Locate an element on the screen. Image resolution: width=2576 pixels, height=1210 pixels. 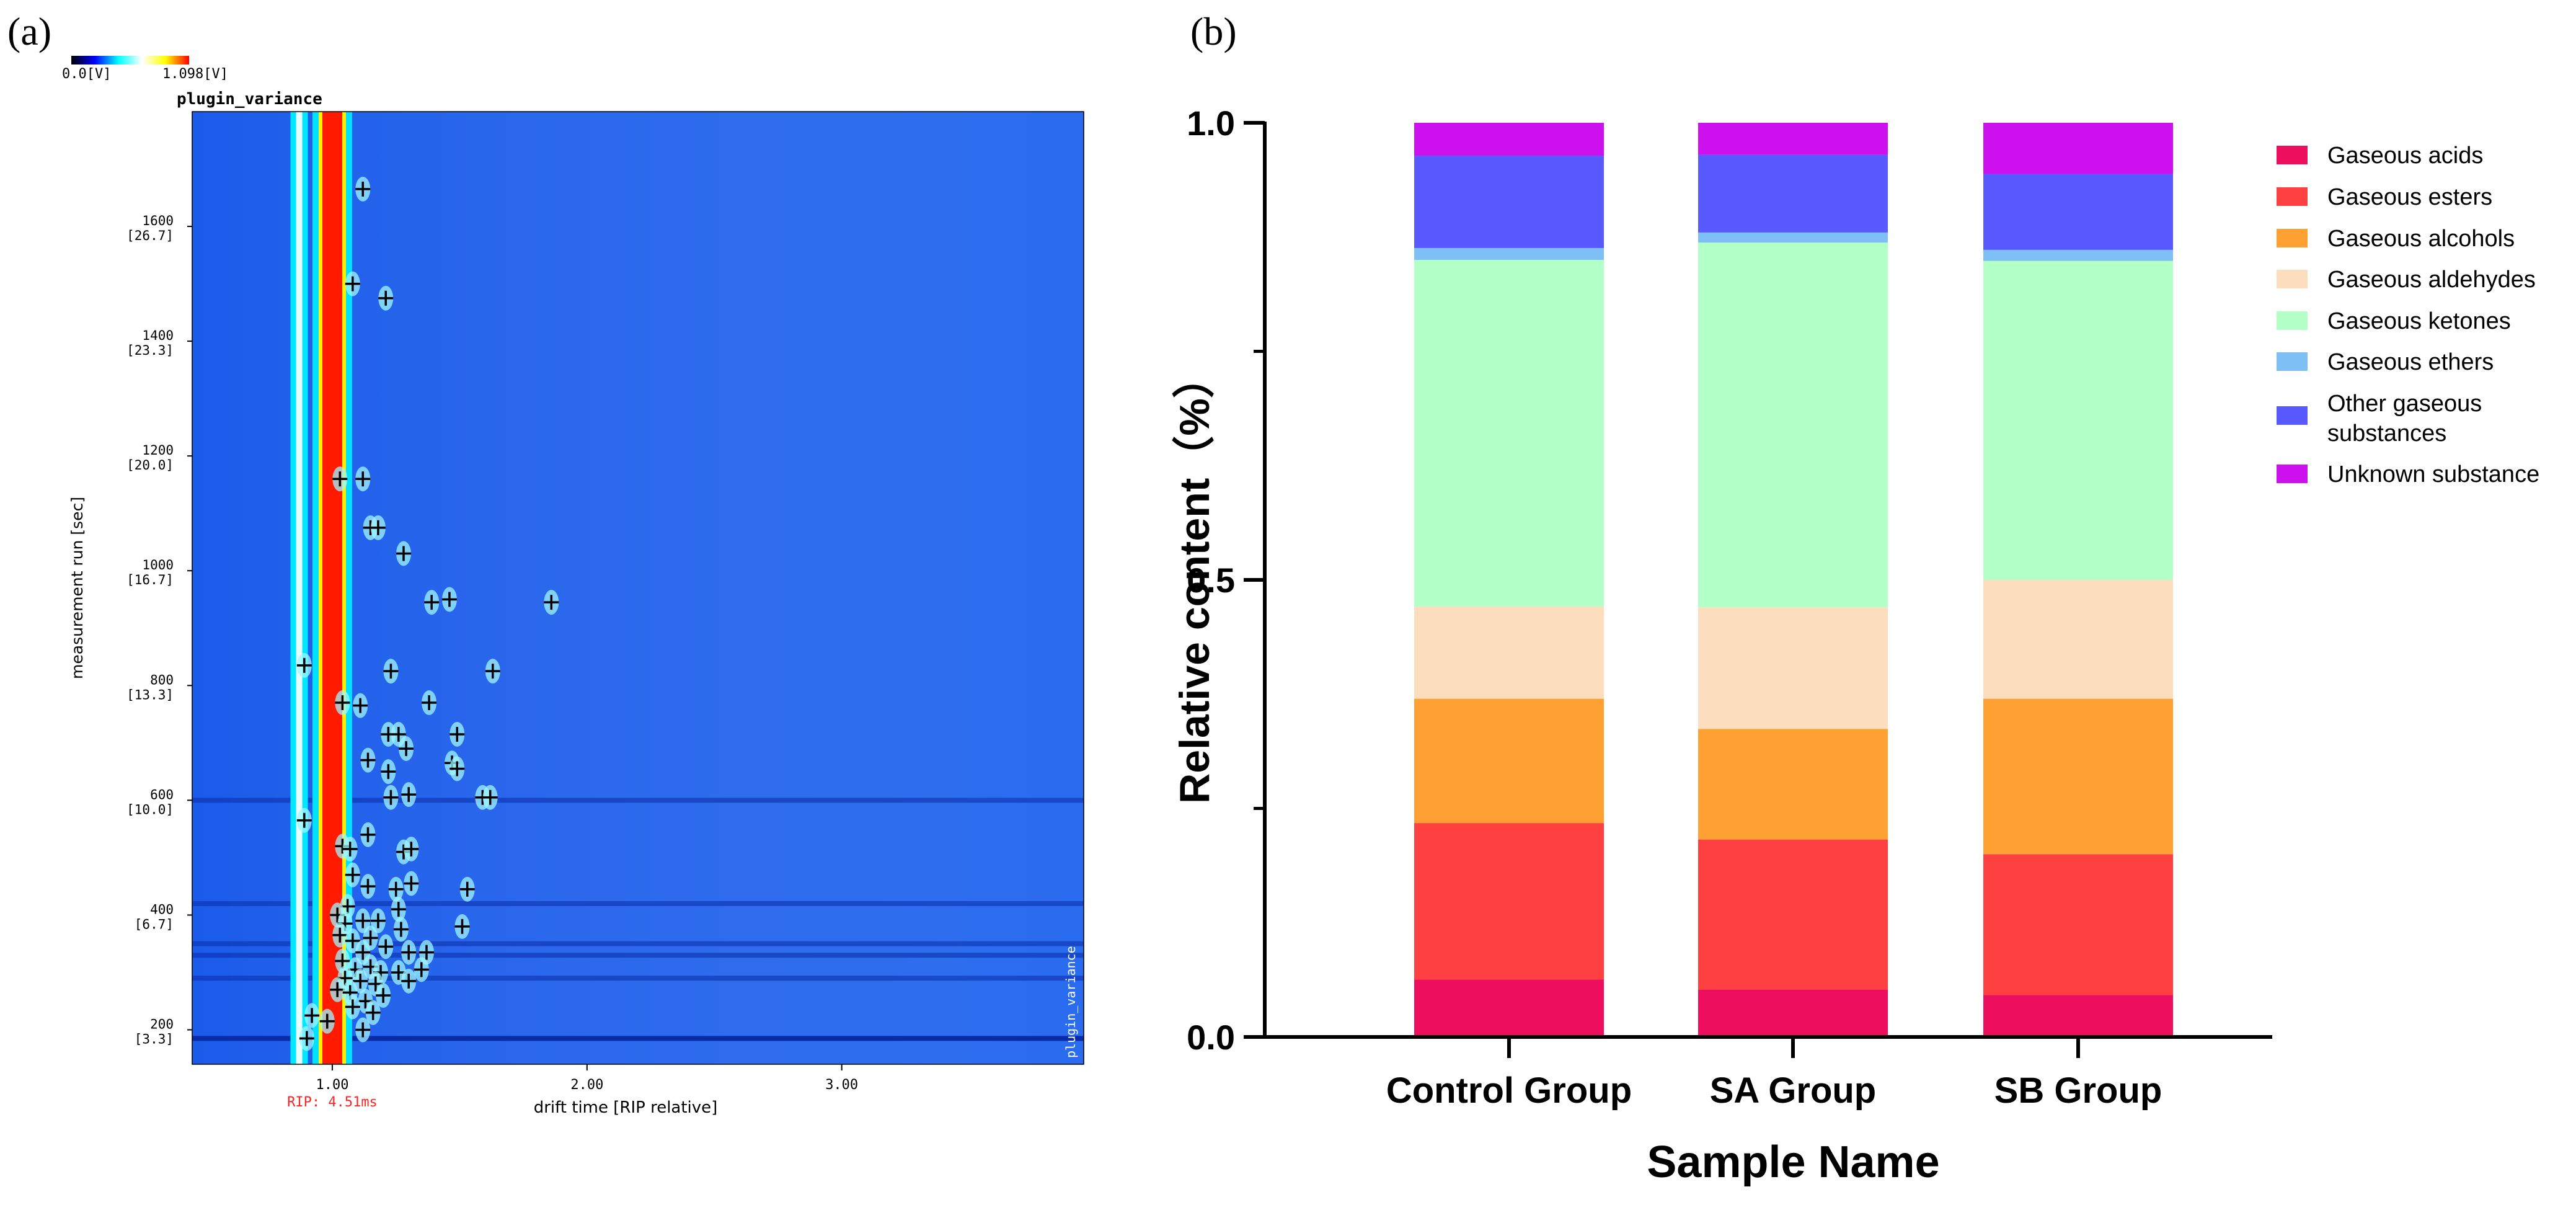
y-tick-sublabel: [13.3] is located at coordinates (150, 694).